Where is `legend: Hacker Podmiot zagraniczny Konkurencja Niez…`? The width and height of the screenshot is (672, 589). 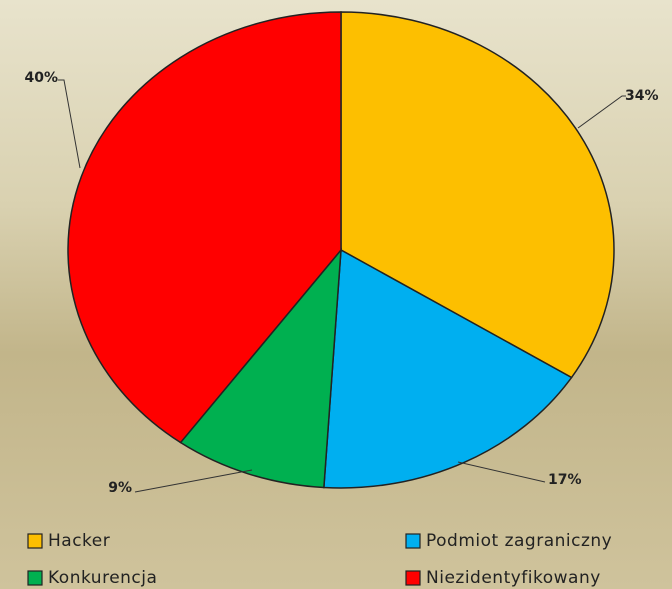 legend: Hacker Podmiot zagraniczny Konkurencja Niez… is located at coordinates (319, 559).